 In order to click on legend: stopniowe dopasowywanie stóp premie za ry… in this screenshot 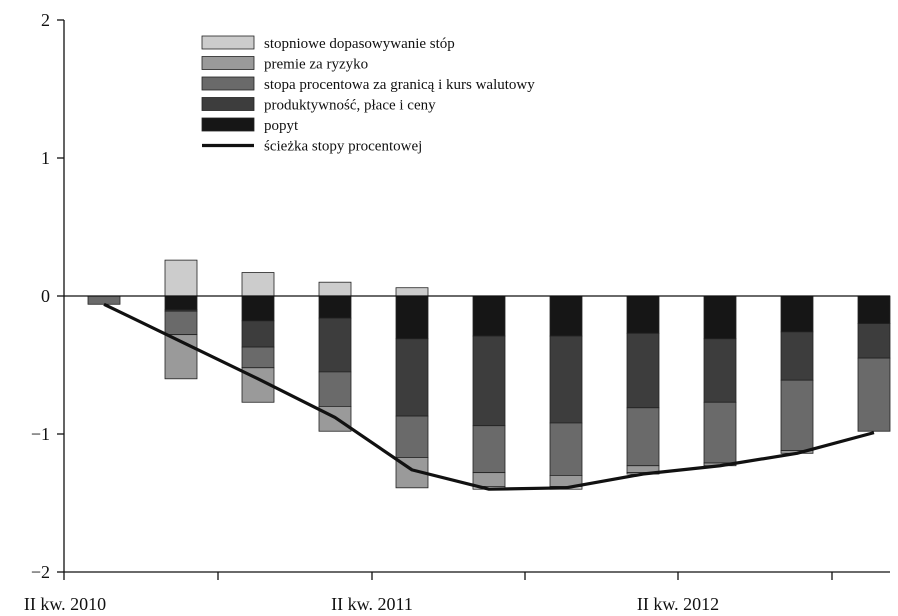, I will do `click(368, 95)`.